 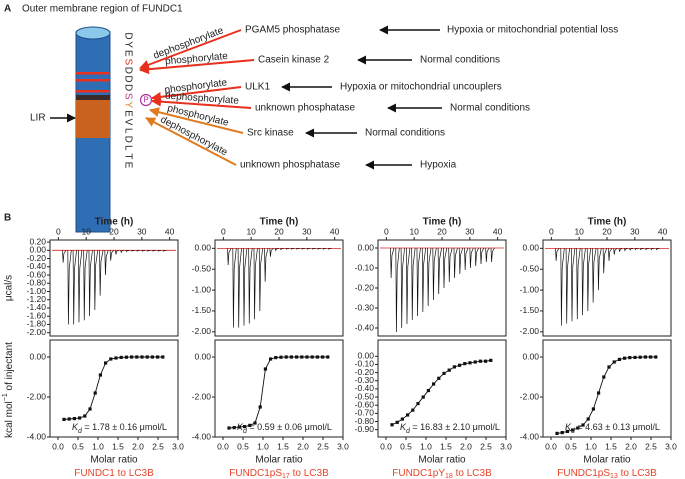 I want to click on ratio-tick-label: 0.5, so click(x=243, y=446).